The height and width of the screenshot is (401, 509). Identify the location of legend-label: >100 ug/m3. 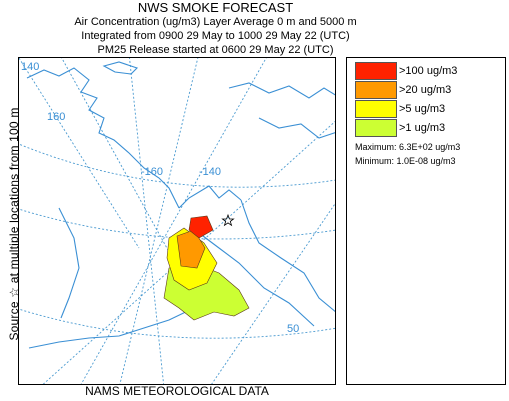
(428, 71).